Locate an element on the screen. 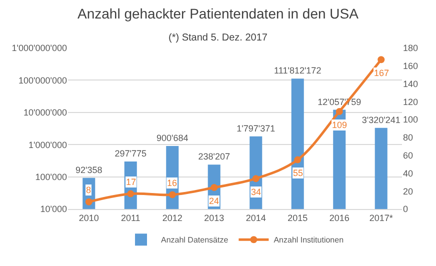  legend-label: Anzahl Datensätze is located at coordinates (195, 240).